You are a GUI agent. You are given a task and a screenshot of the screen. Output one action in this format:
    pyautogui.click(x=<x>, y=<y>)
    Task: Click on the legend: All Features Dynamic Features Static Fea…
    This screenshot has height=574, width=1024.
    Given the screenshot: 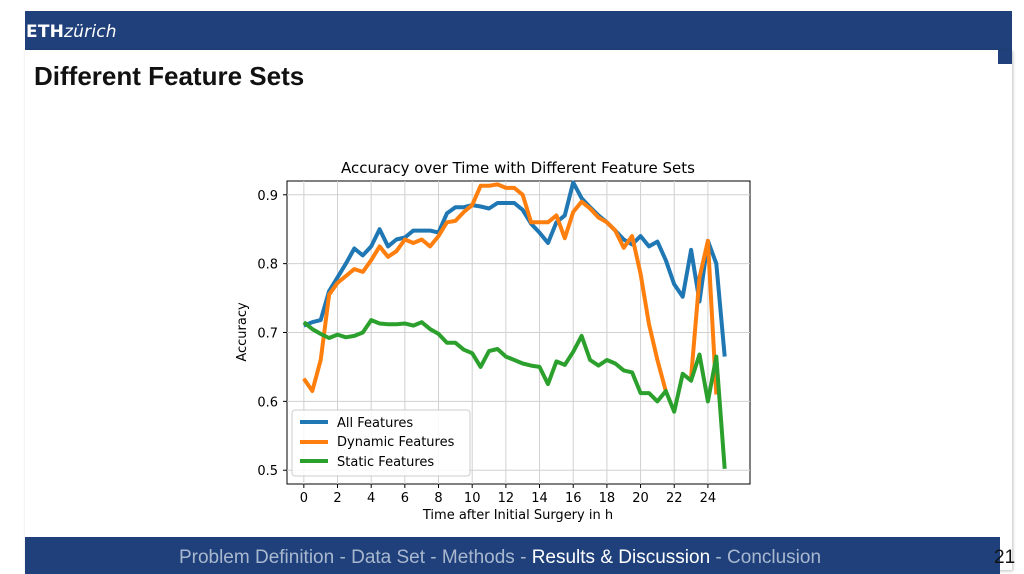 What is the action you would take?
    pyautogui.click(x=381, y=443)
    